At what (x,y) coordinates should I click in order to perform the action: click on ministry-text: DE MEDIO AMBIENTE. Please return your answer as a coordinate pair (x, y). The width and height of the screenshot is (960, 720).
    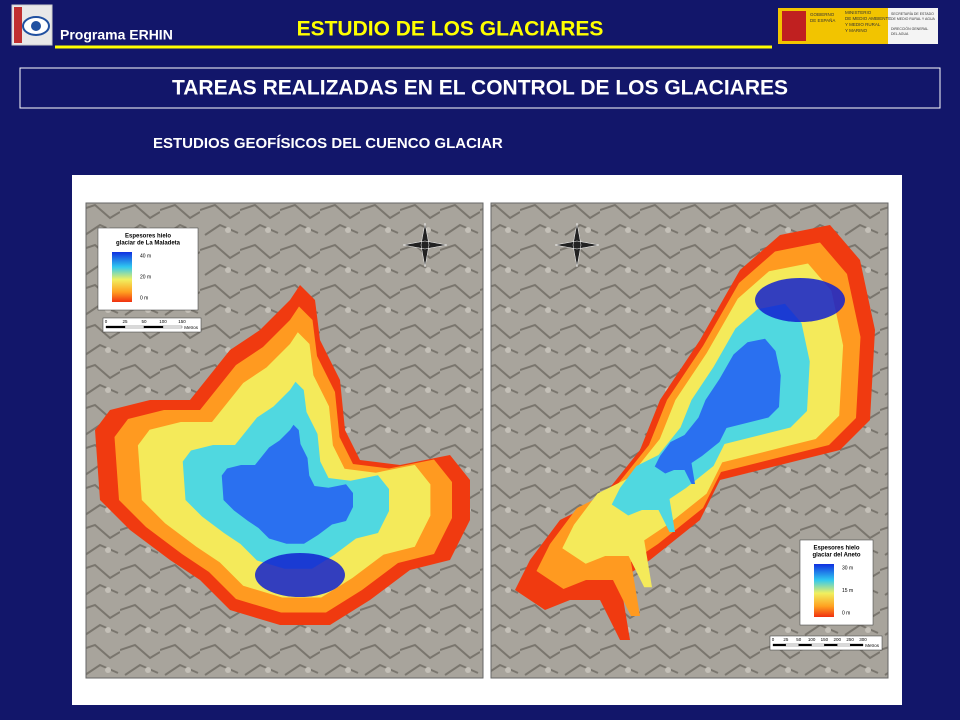
    Looking at the image, I should click on (868, 18).